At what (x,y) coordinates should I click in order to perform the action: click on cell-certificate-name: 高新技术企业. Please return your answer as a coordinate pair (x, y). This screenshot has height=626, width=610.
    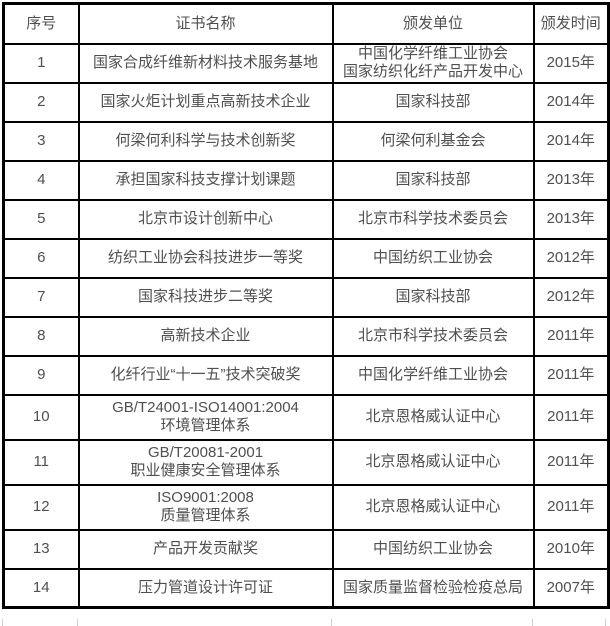
    Looking at the image, I should click on (205, 336).